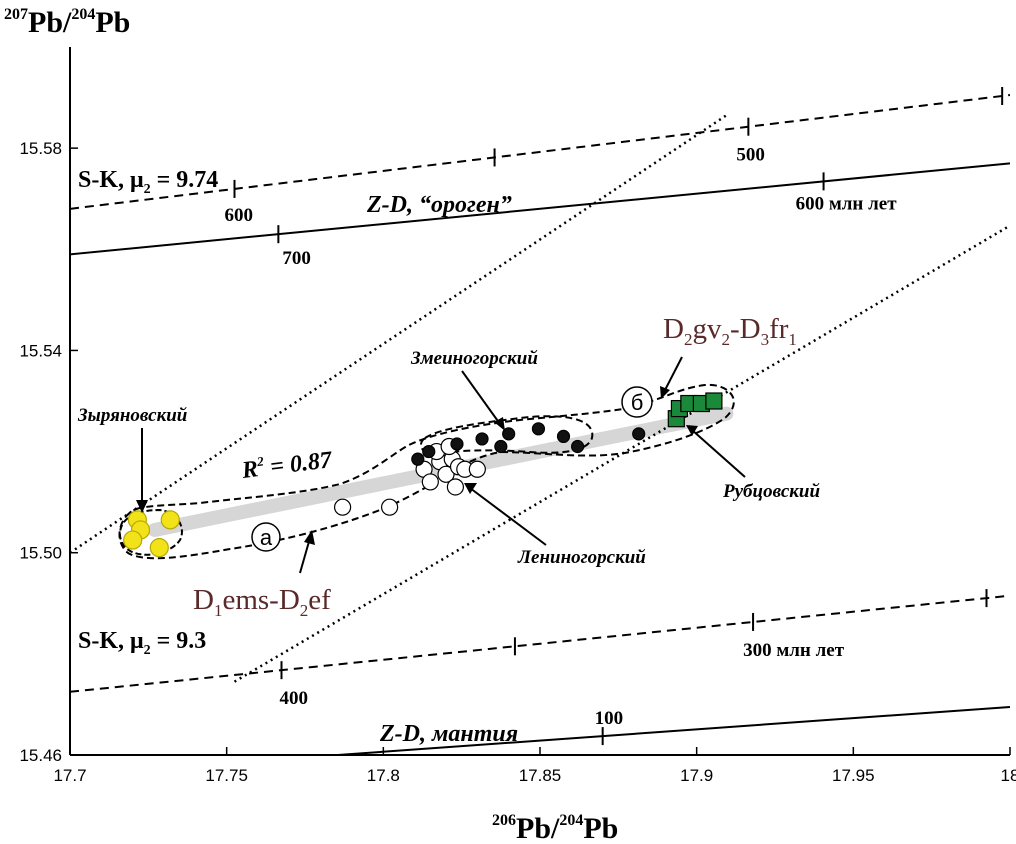 The height and width of the screenshot is (844, 1016). Describe the element at coordinates (581, 557) in the screenshot. I see `label-leninogorsky: Лениногорский` at that location.